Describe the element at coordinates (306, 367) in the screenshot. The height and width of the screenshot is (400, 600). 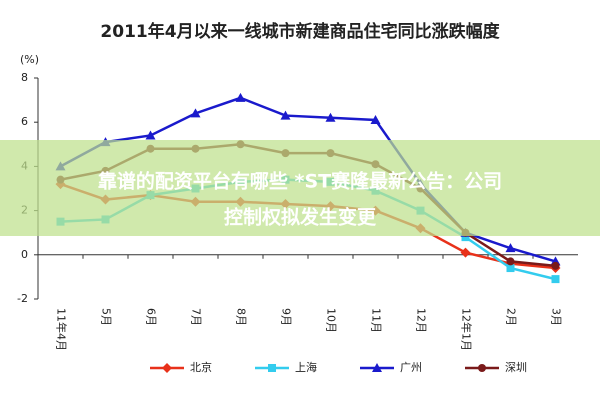
I see `legend-label: 上海` at that location.